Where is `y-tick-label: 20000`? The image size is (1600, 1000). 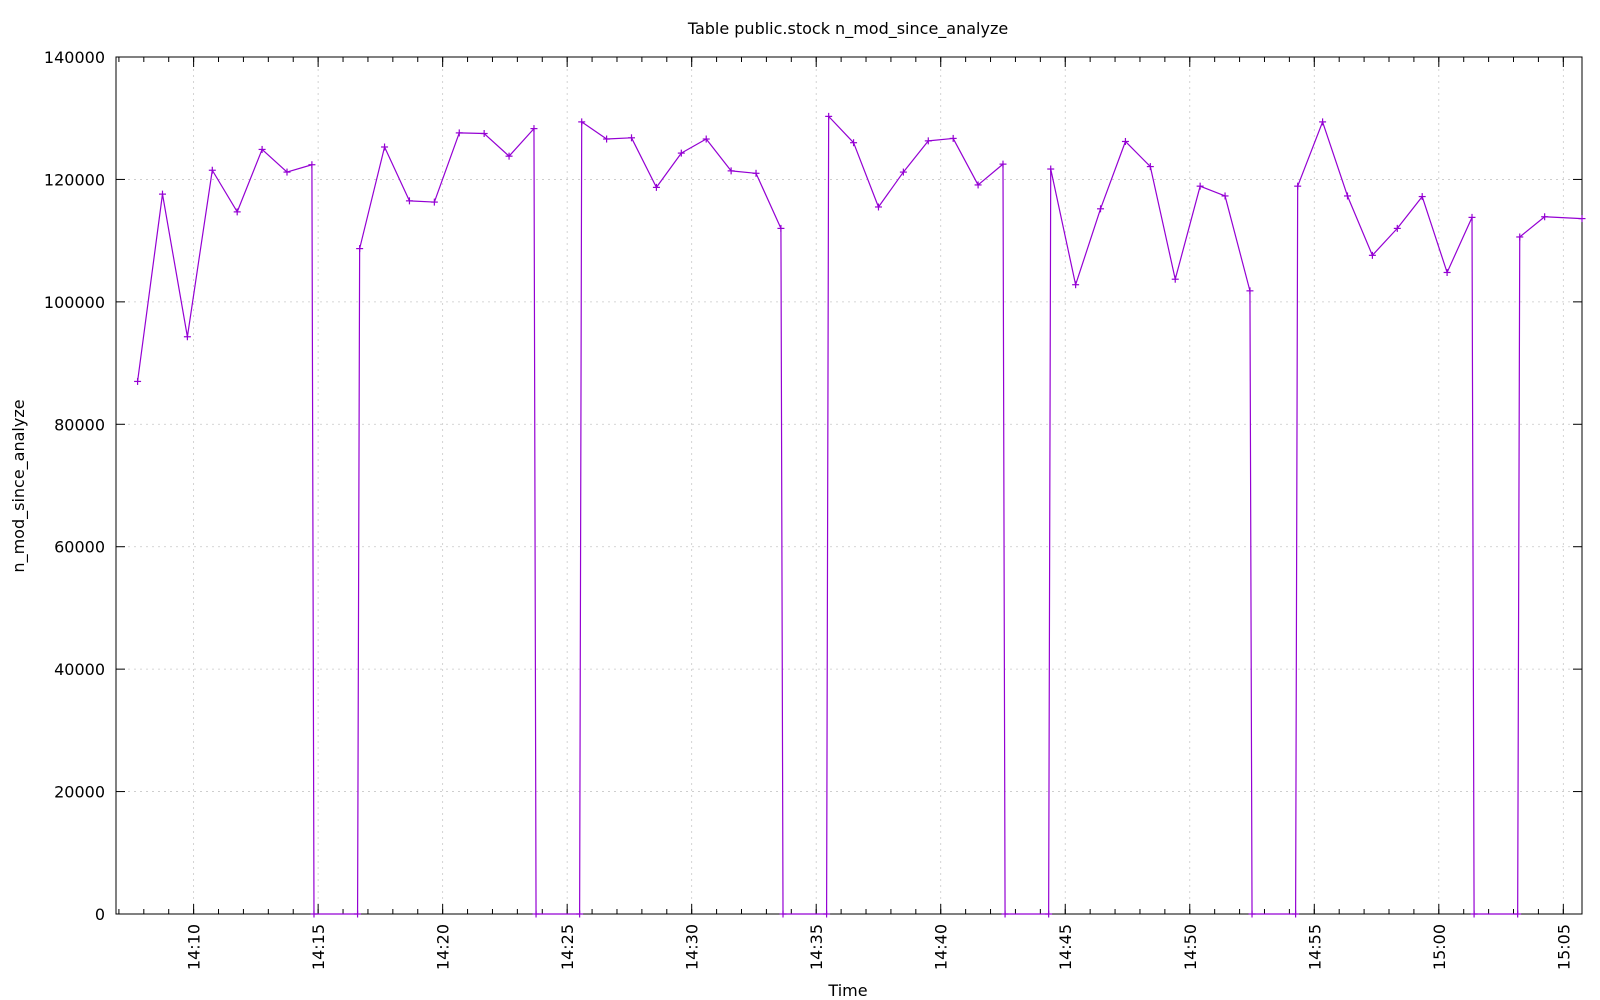 y-tick-label: 20000 is located at coordinates (79, 792).